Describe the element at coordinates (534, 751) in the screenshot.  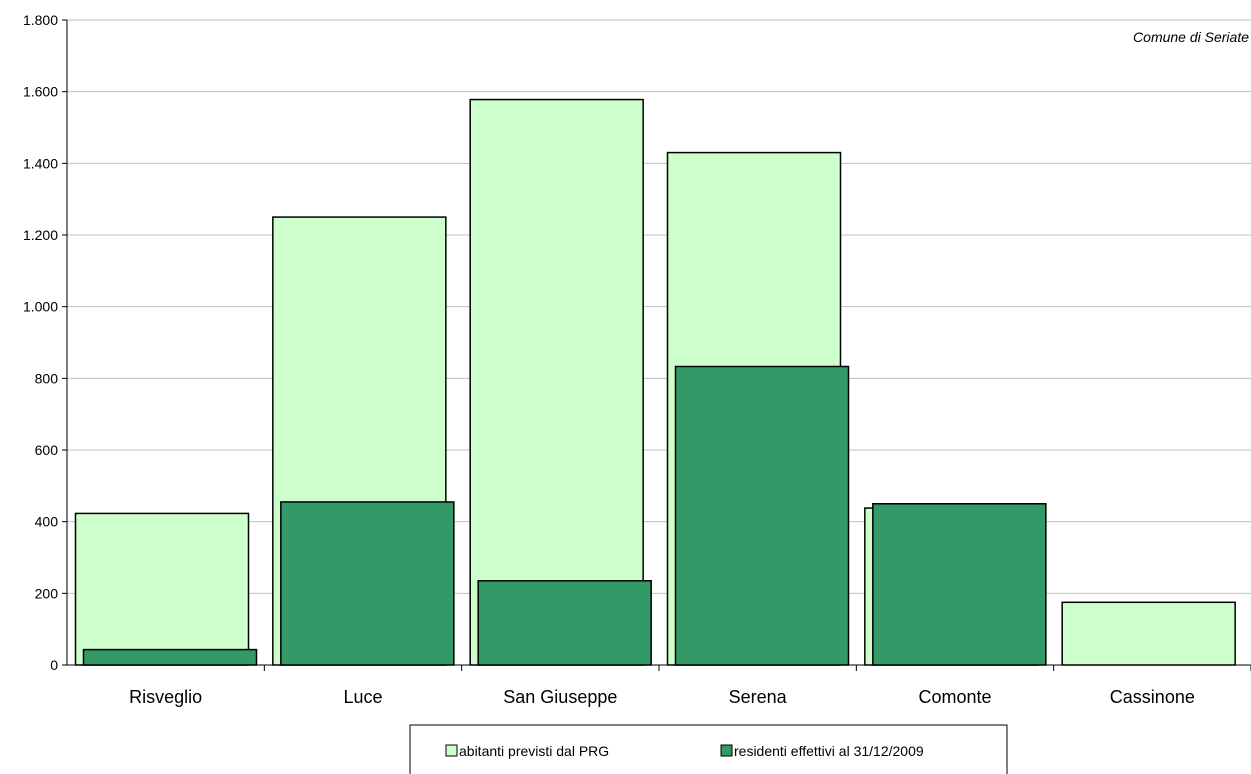
I see `legend-label-previsti: abitanti previsti dal PRG` at that location.